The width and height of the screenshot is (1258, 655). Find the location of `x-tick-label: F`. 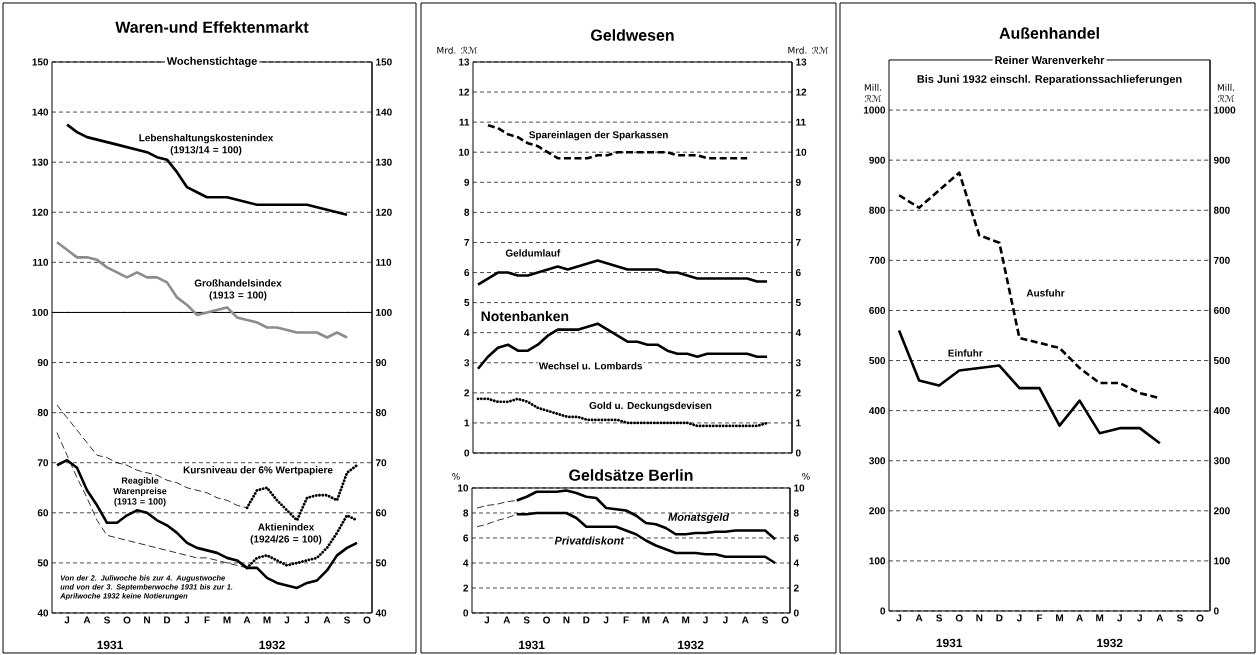

x-tick-label: F is located at coordinates (626, 620).